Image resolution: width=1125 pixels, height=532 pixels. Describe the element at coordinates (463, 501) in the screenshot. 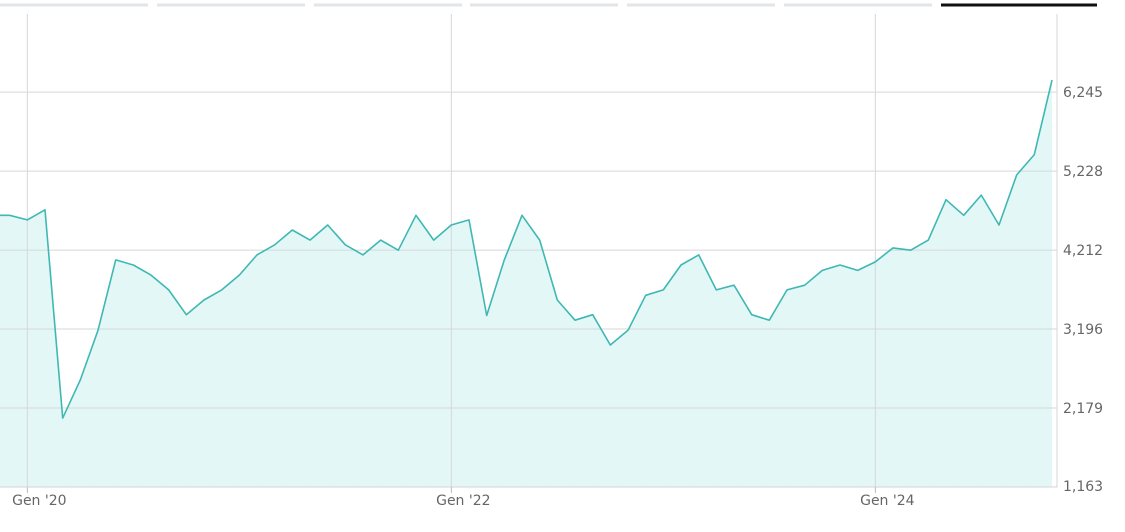

I see `x-tick-label: Gen '22` at that location.